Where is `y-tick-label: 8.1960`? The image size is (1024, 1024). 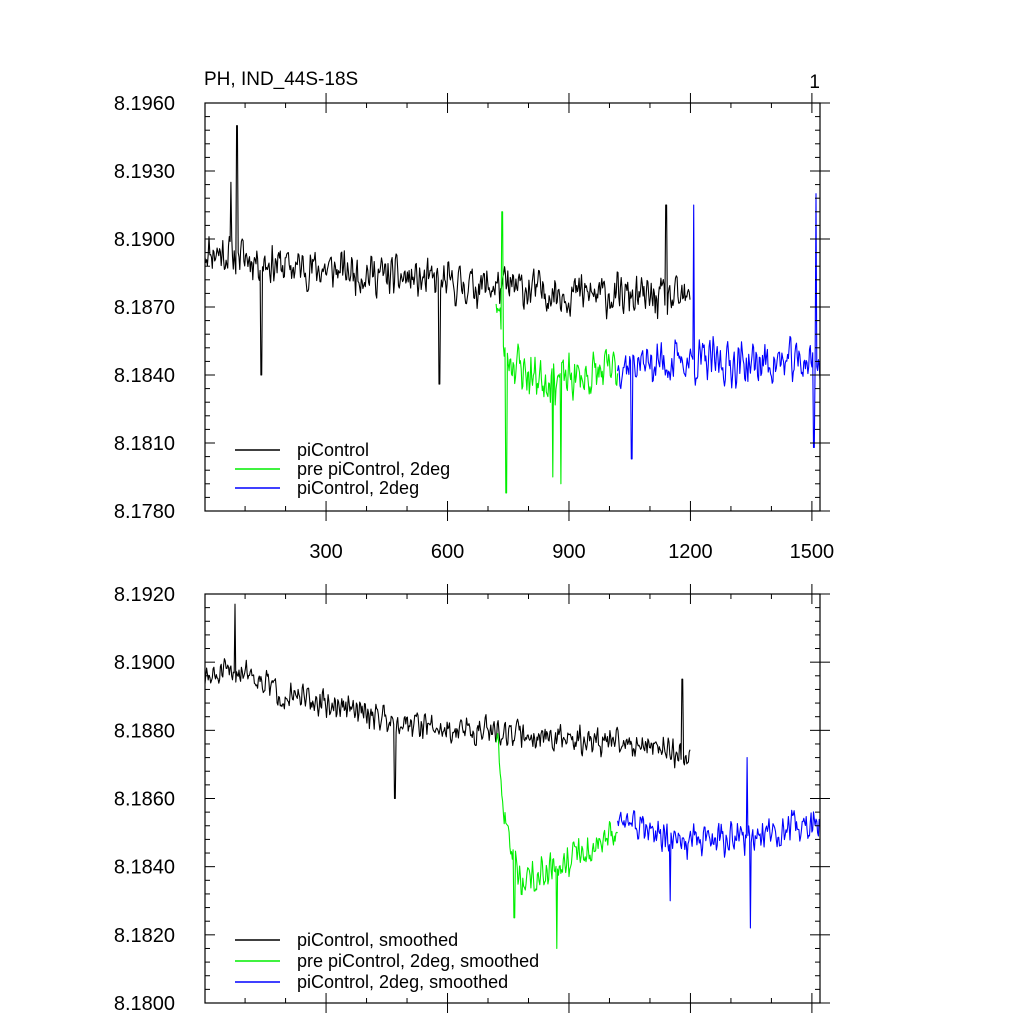
y-tick-label: 8.1960 is located at coordinates (144, 104).